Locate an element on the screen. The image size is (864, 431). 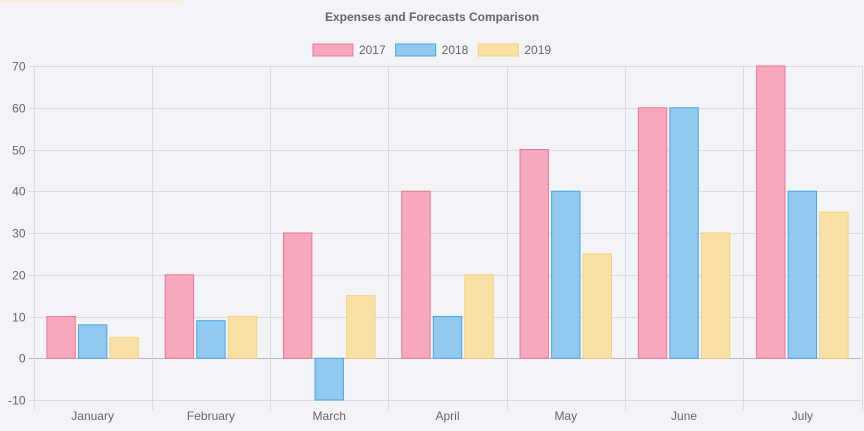
legend-item-2018: 2018 is located at coordinates (432, 50).